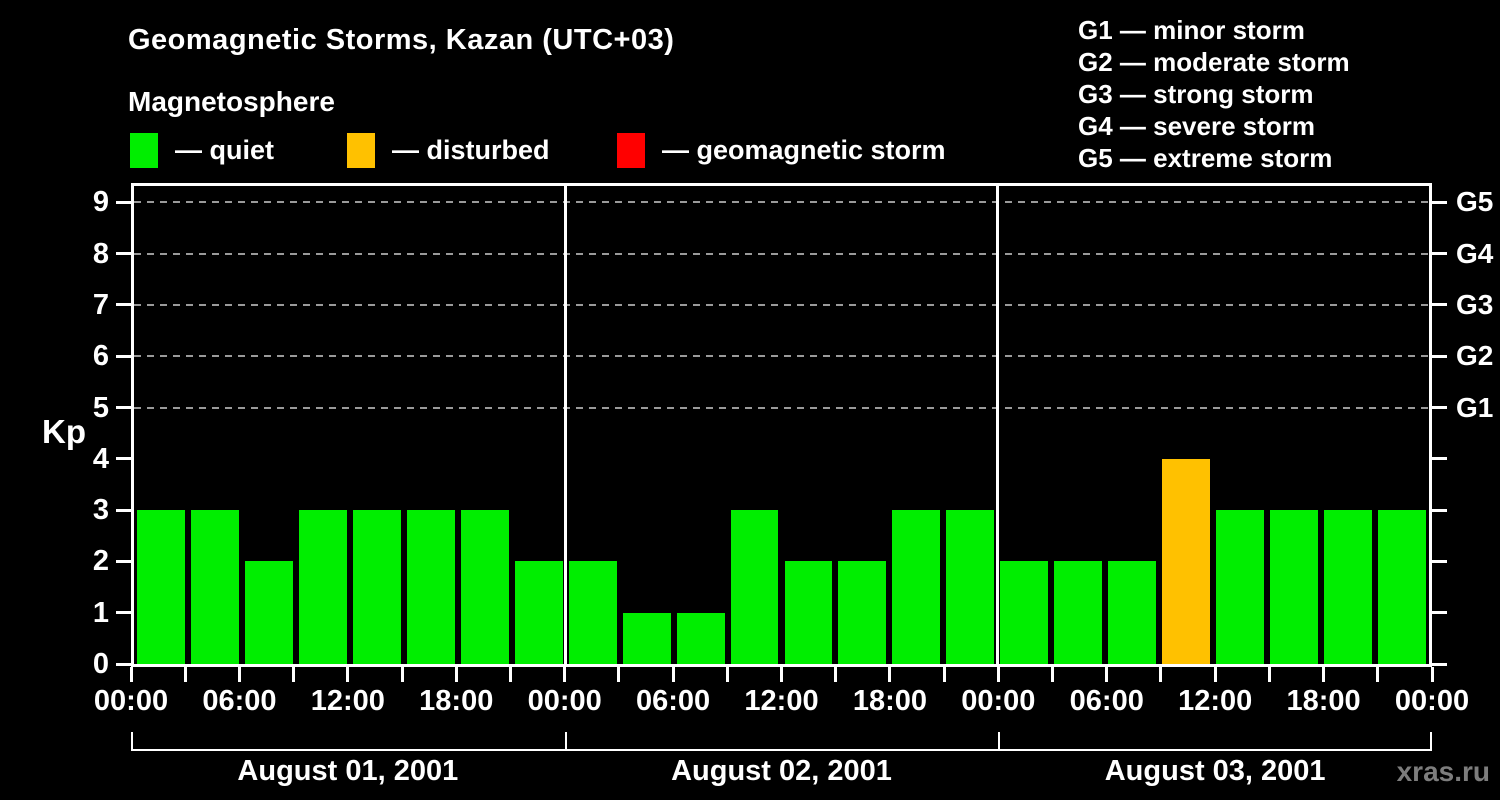 The width and height of the screenshot is (1500, 800). What do you see at coordinates (231, 101) in the screenshot?
I see `magnetosphere-label: Magnetosphere` at bounding box center [231, 101].